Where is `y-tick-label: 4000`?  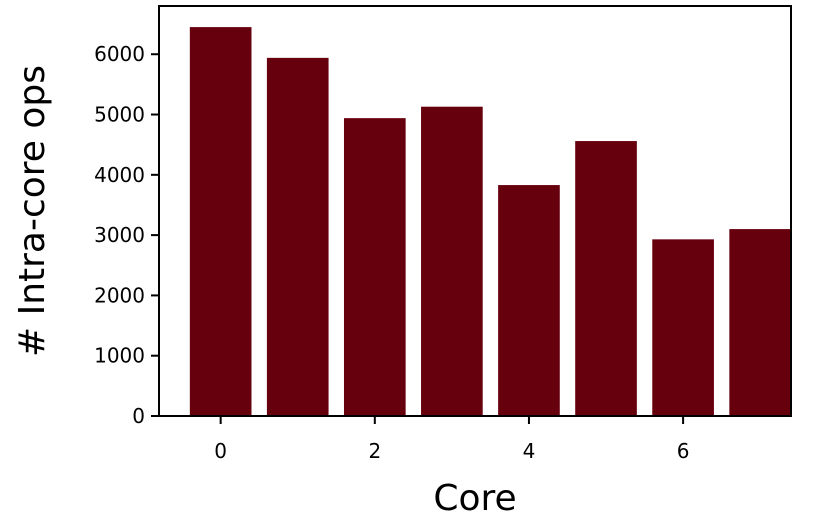 y-tick-label: 4000 is located at coordinates (119, 175).